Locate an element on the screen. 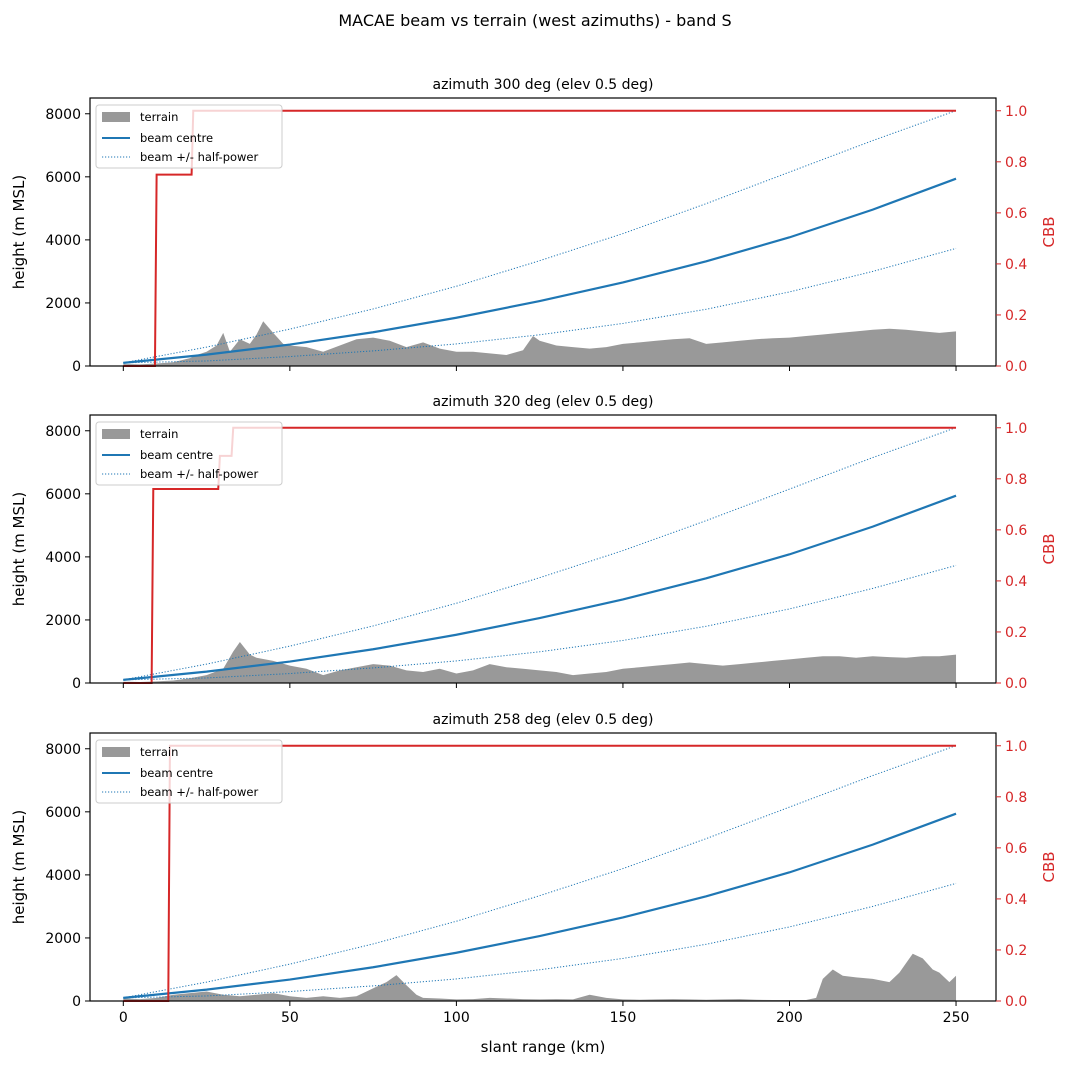  x-tick-label: 150 is located at coordinates (623, 1018).